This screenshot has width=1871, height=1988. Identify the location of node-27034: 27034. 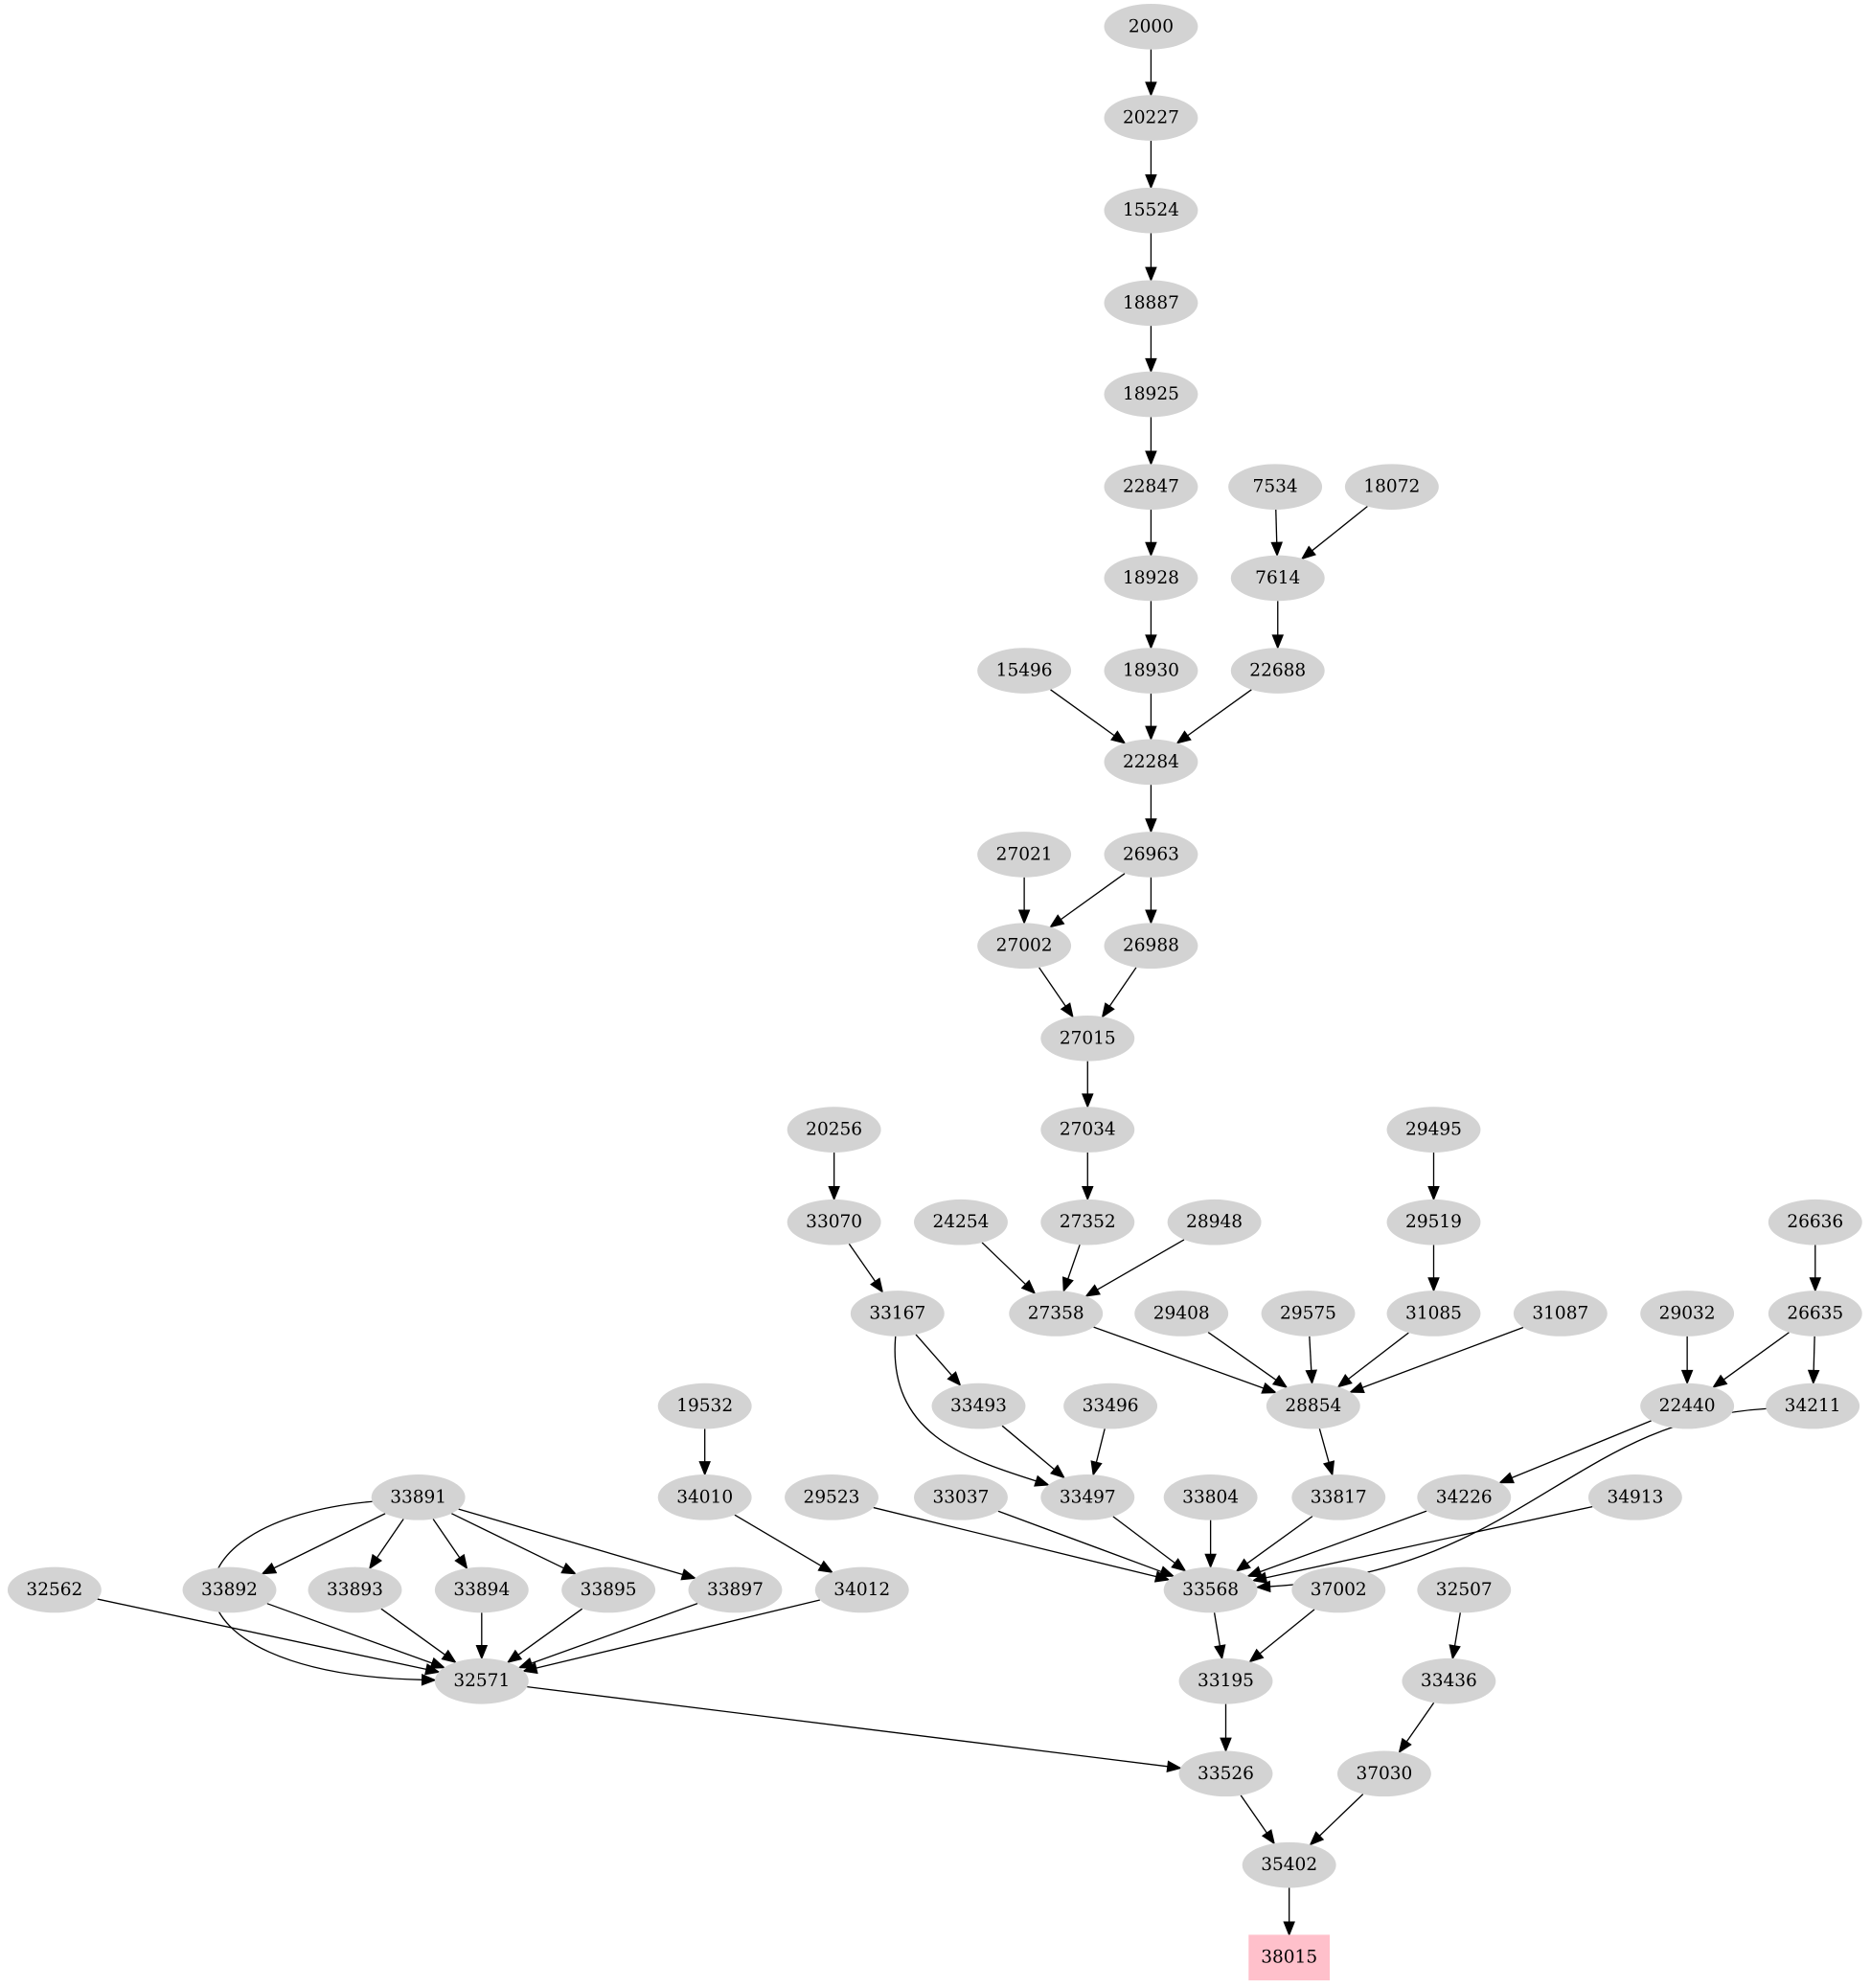
(1087, 1130).